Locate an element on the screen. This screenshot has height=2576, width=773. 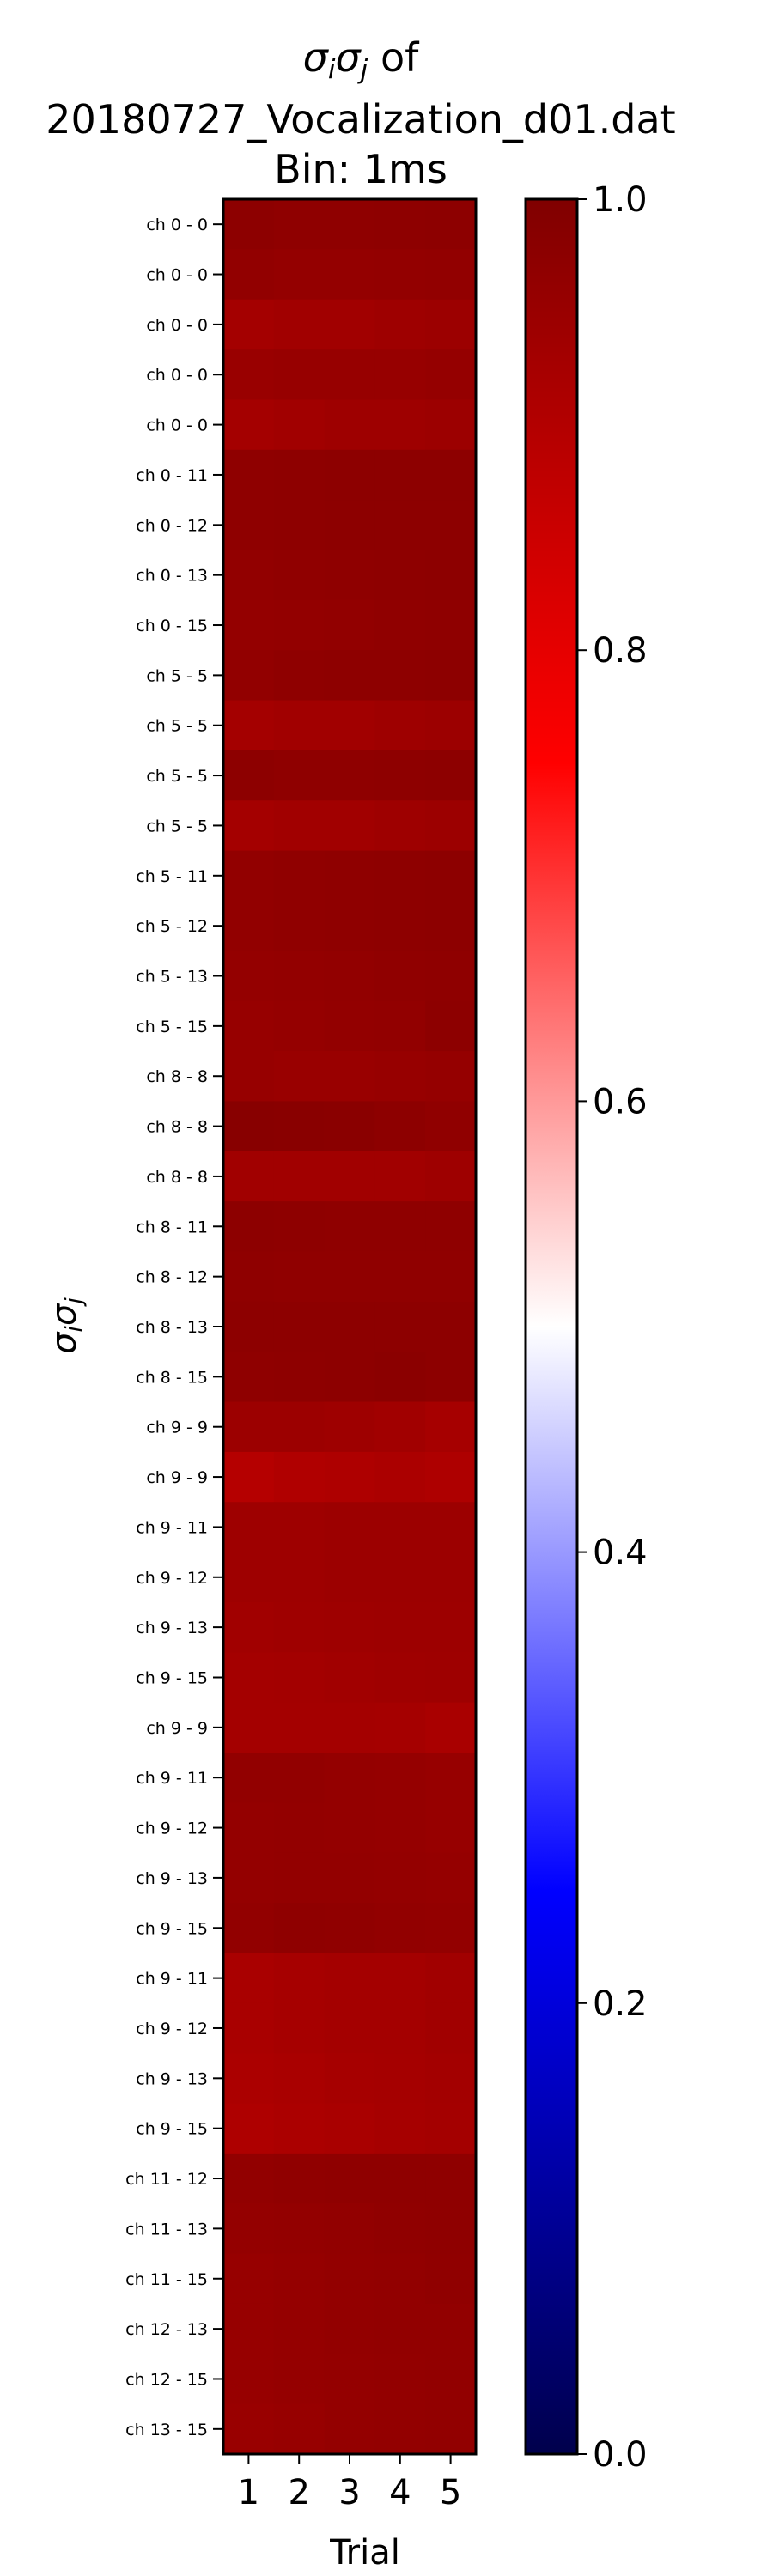
row-label: ch 0 - 12 is located at coordinates (172, 525).